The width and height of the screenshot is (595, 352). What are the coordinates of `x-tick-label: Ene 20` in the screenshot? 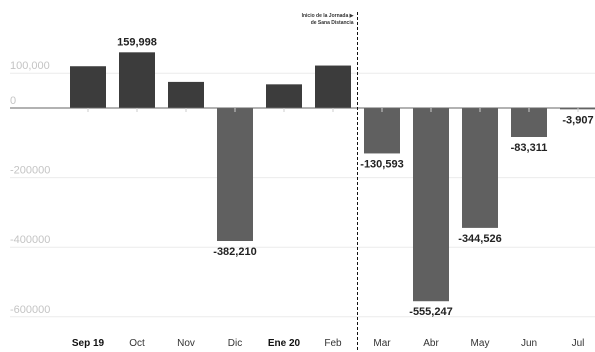 It's located at (284, 343).